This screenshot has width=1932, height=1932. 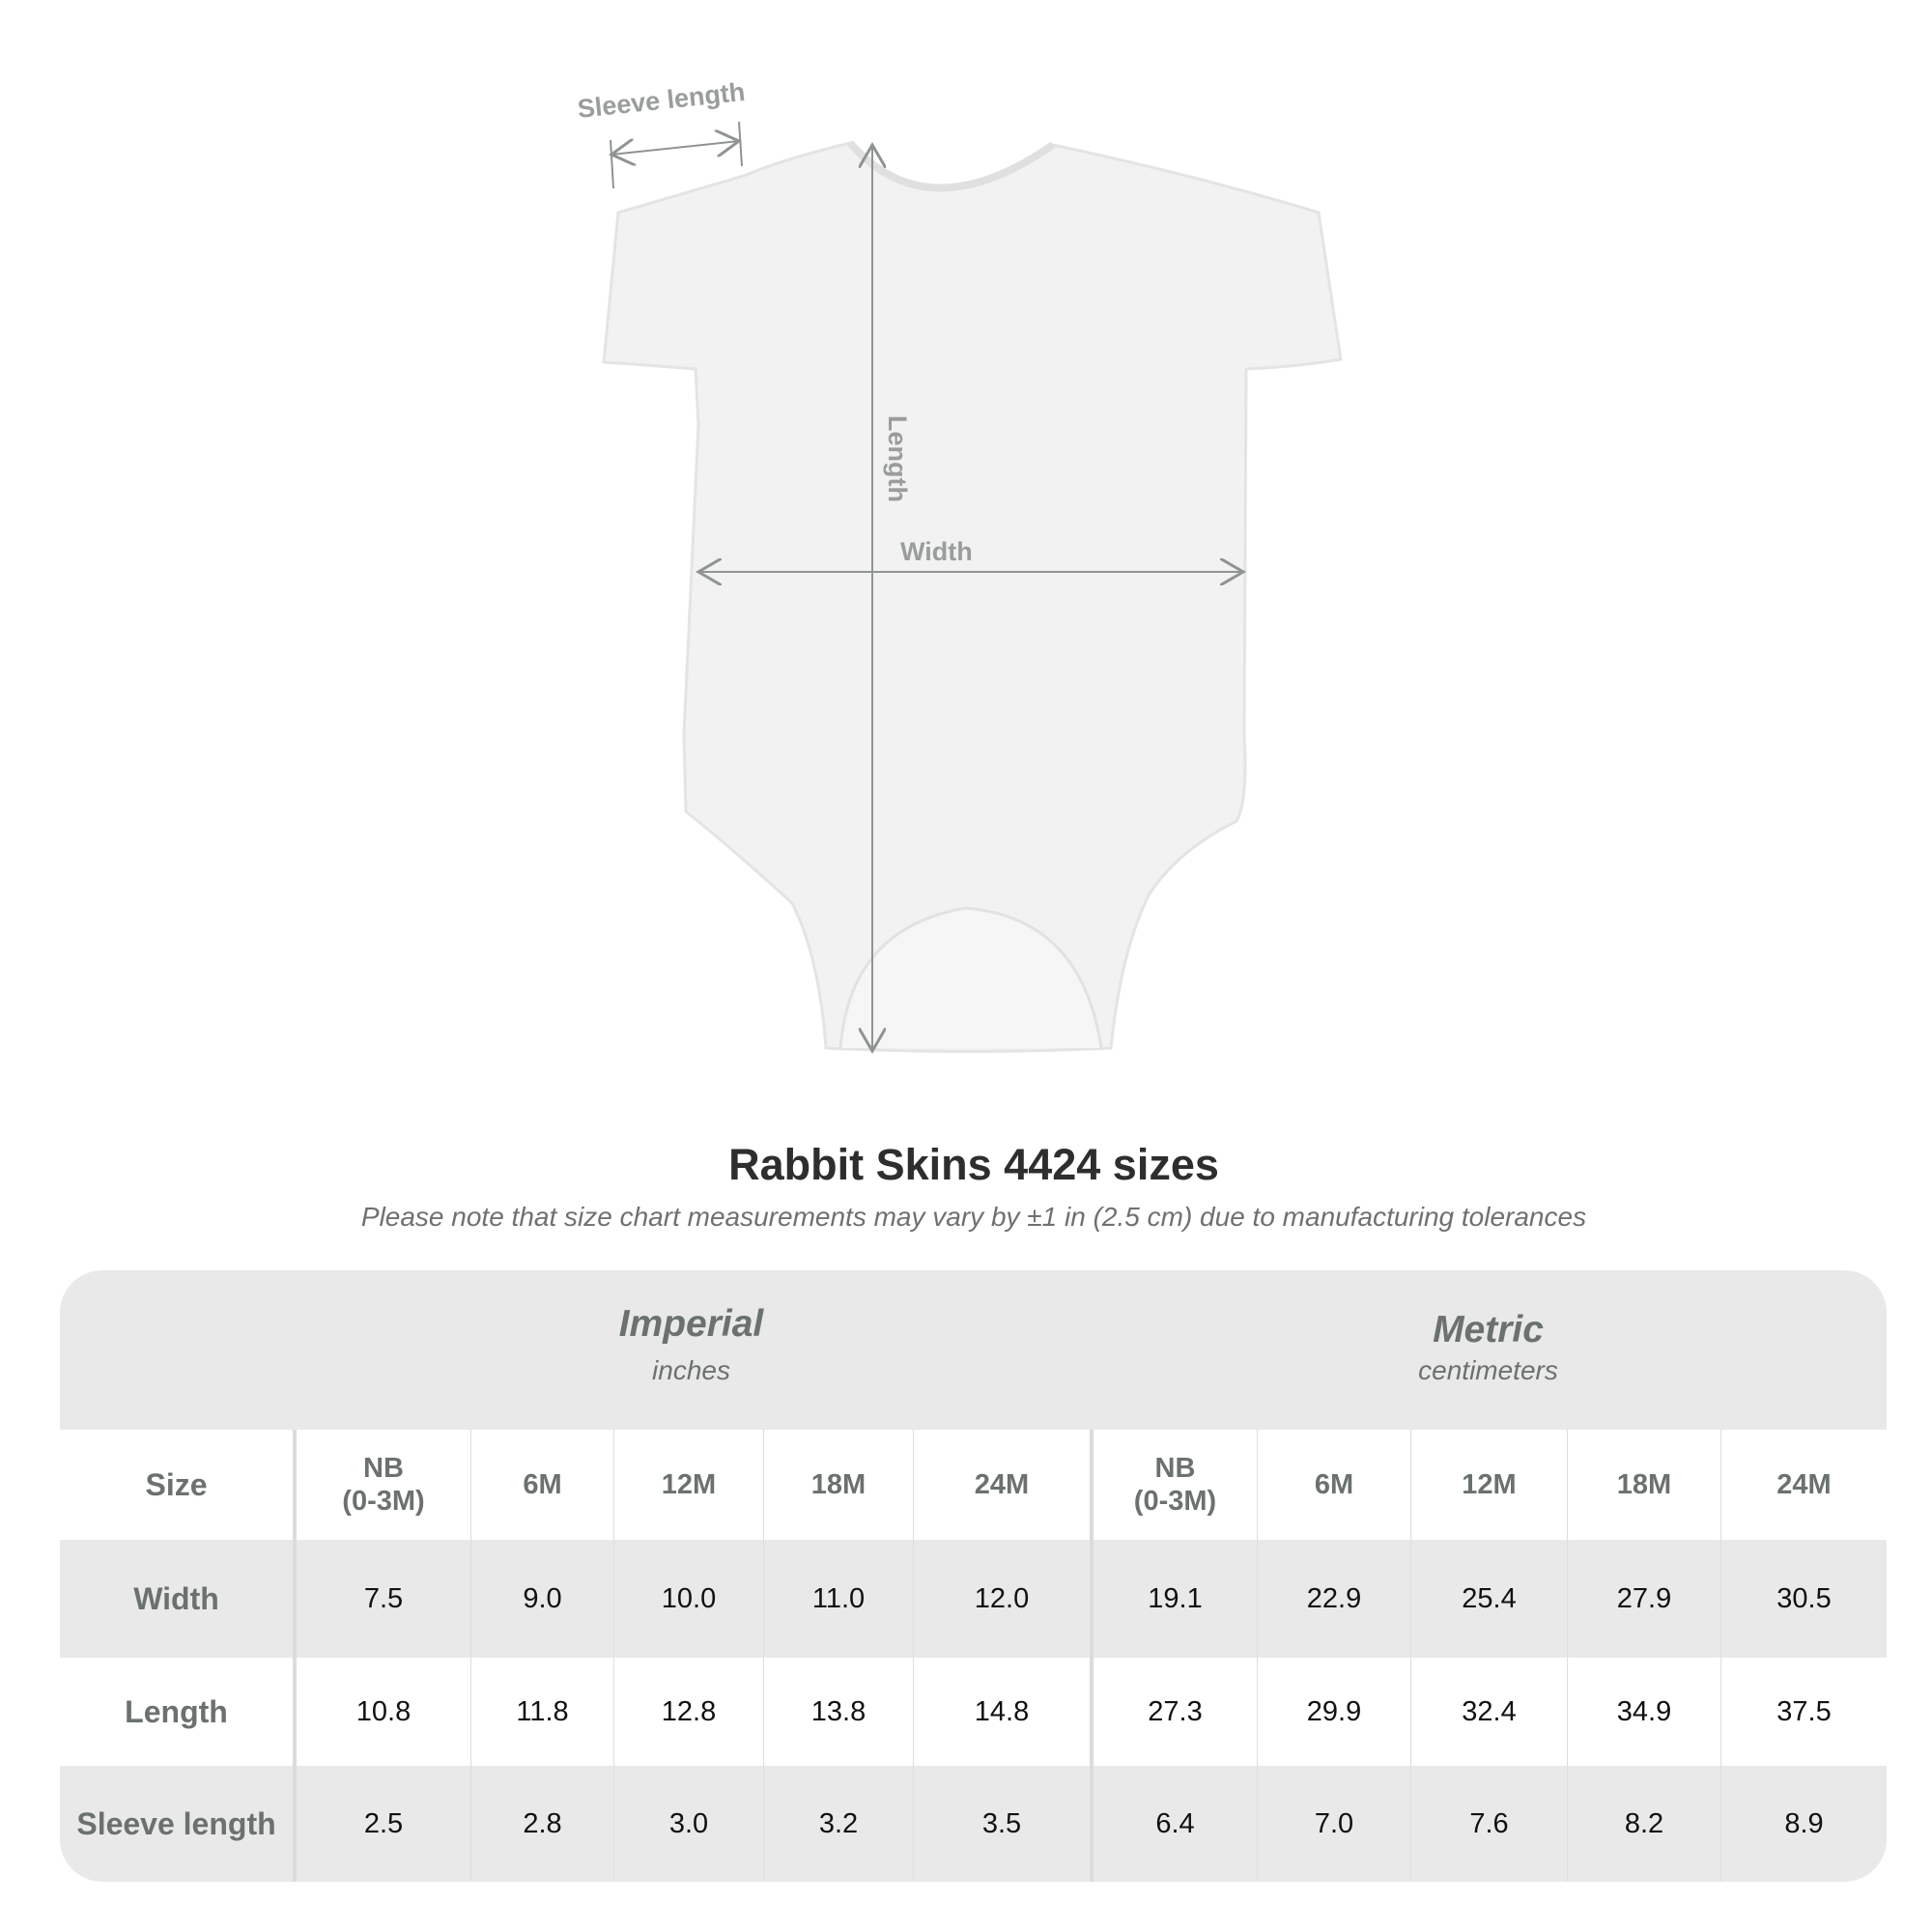 I want to click on value-cell: 13.8, so click(x=838, y=1712).